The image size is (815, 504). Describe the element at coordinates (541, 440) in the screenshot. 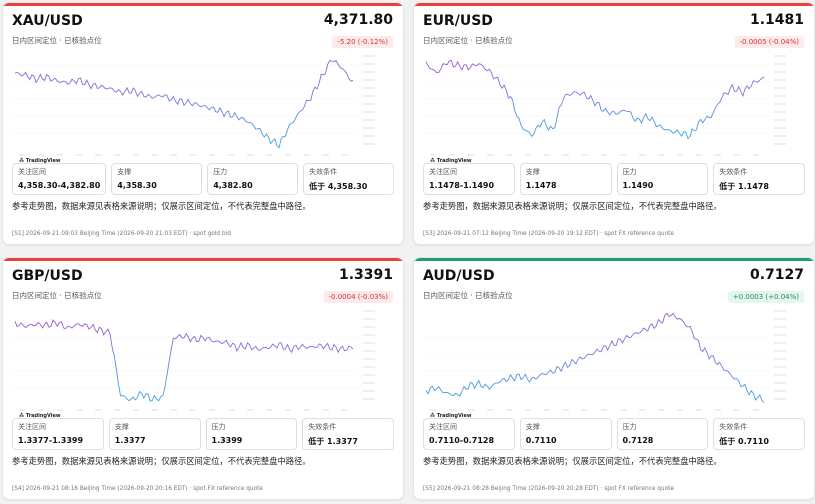

I see `level-value: 0.7110` at that location.